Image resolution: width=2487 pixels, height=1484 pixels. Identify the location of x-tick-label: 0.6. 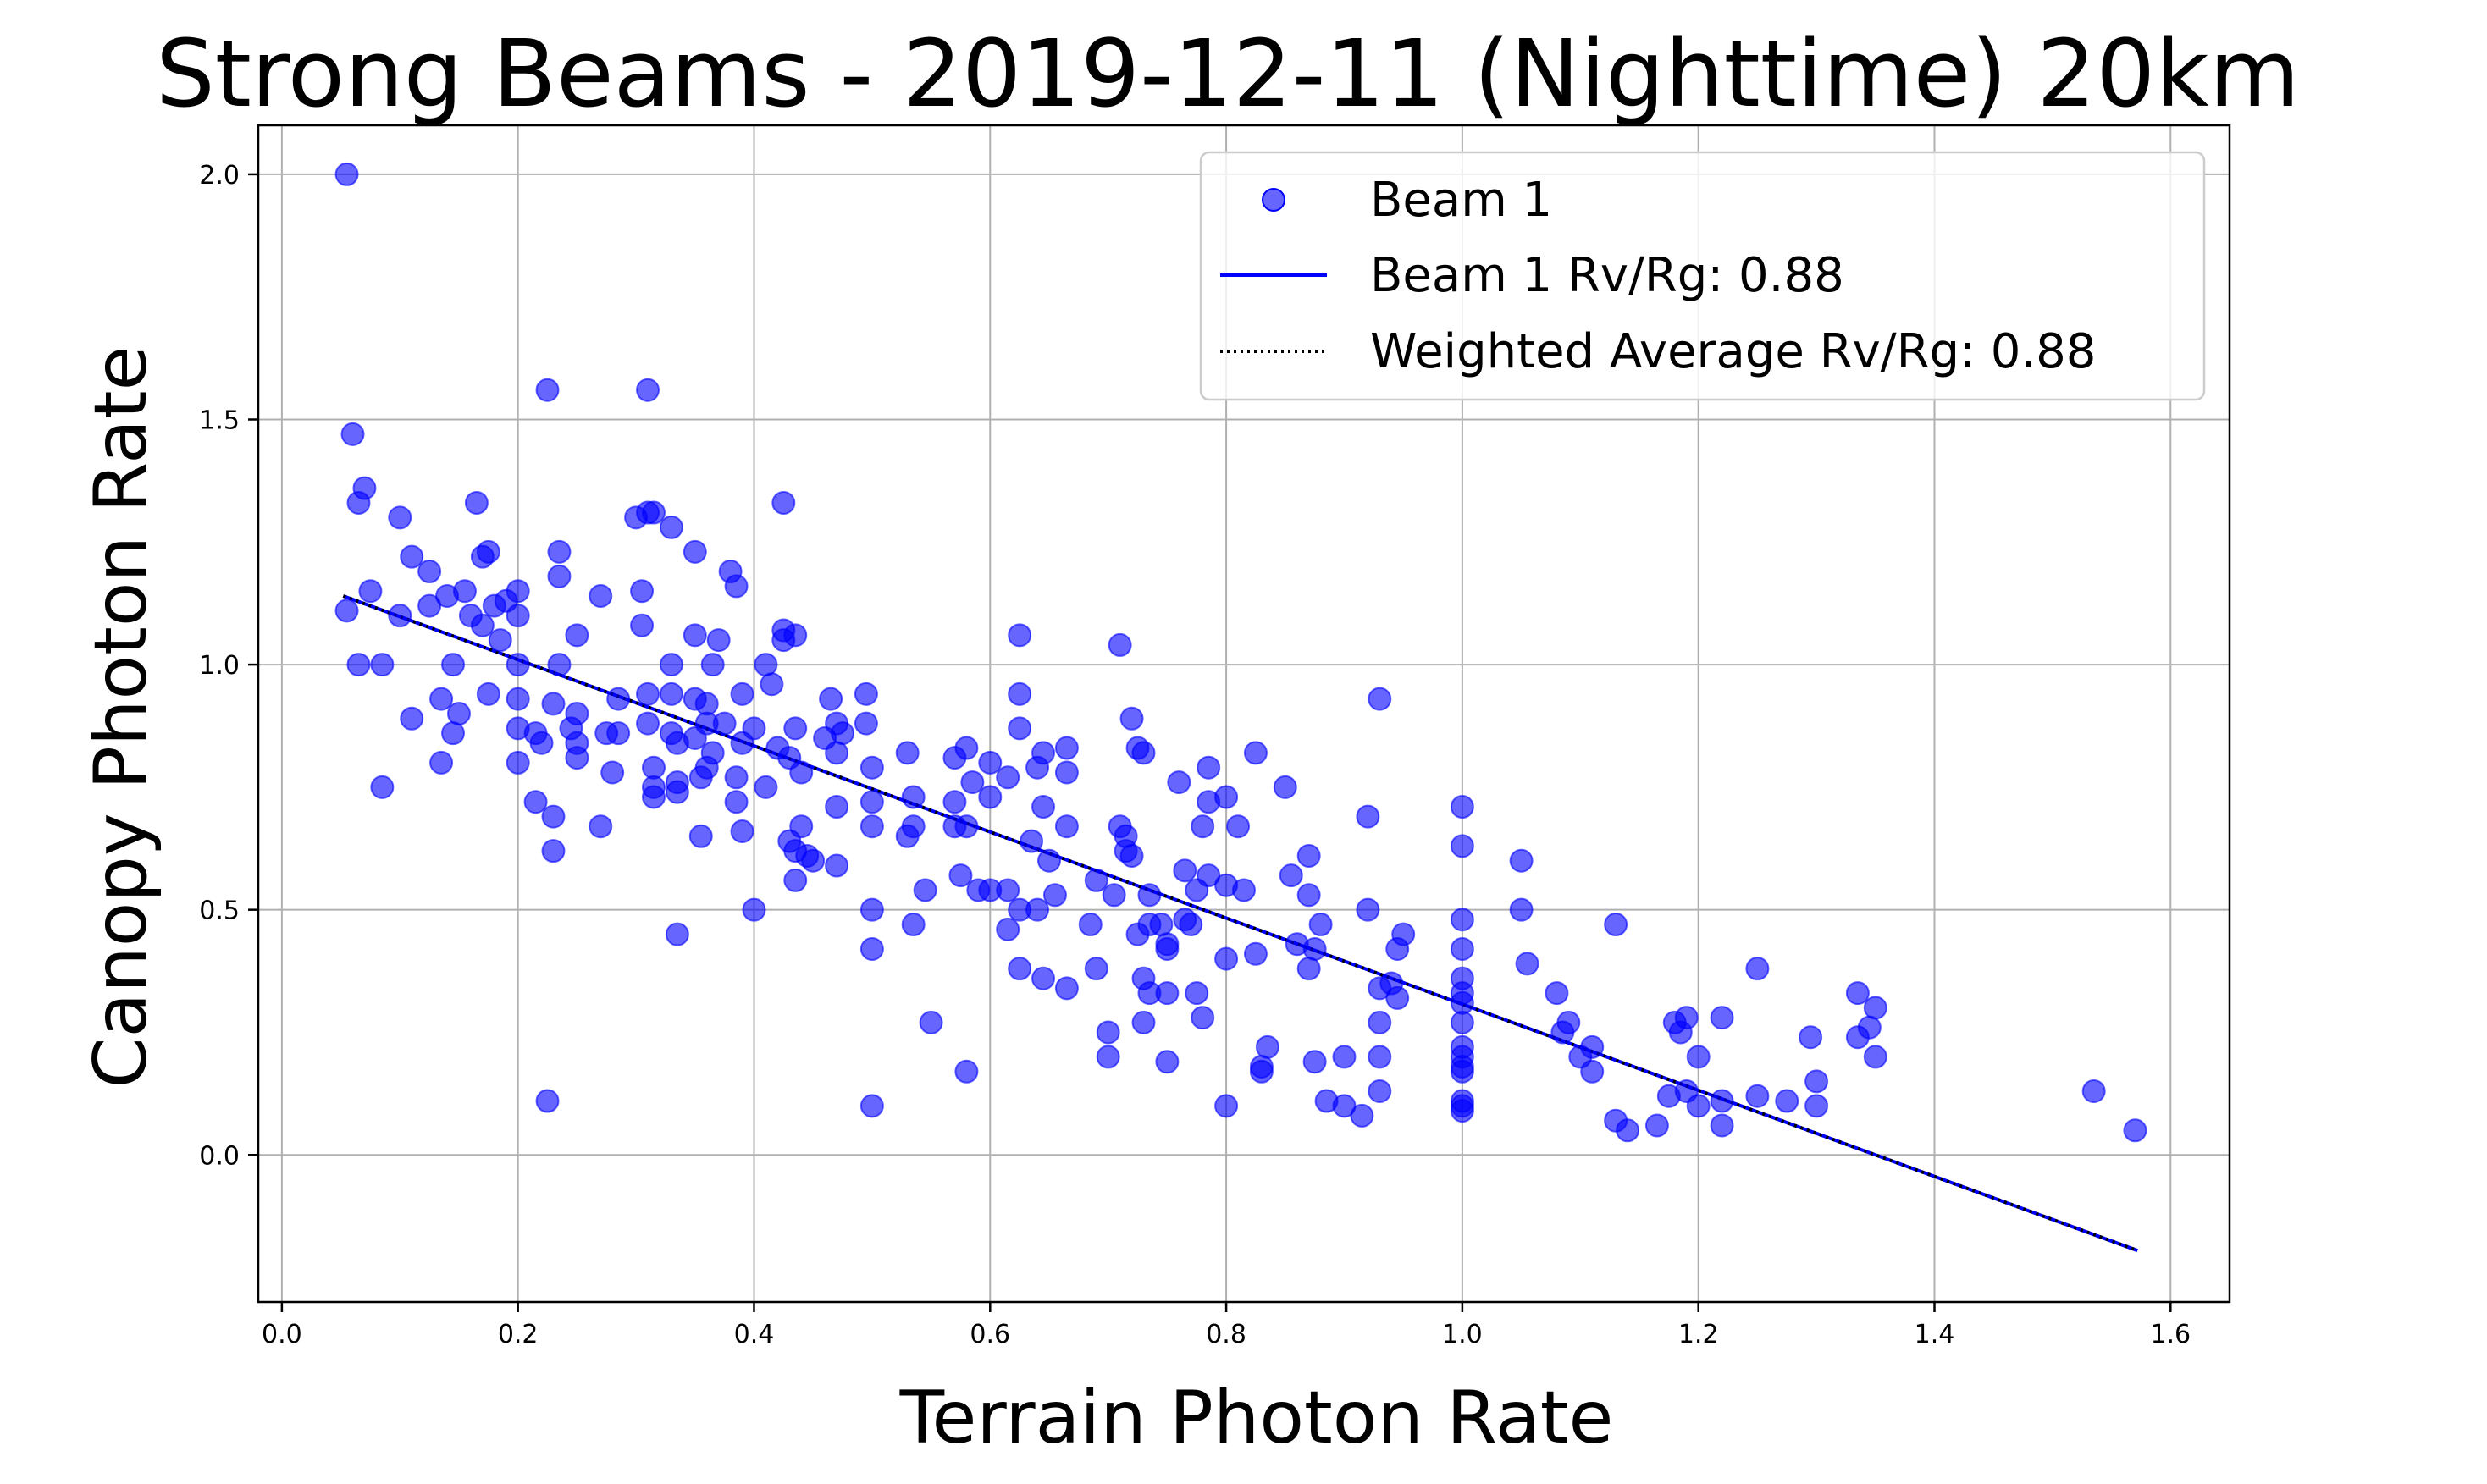
(990, 1334).